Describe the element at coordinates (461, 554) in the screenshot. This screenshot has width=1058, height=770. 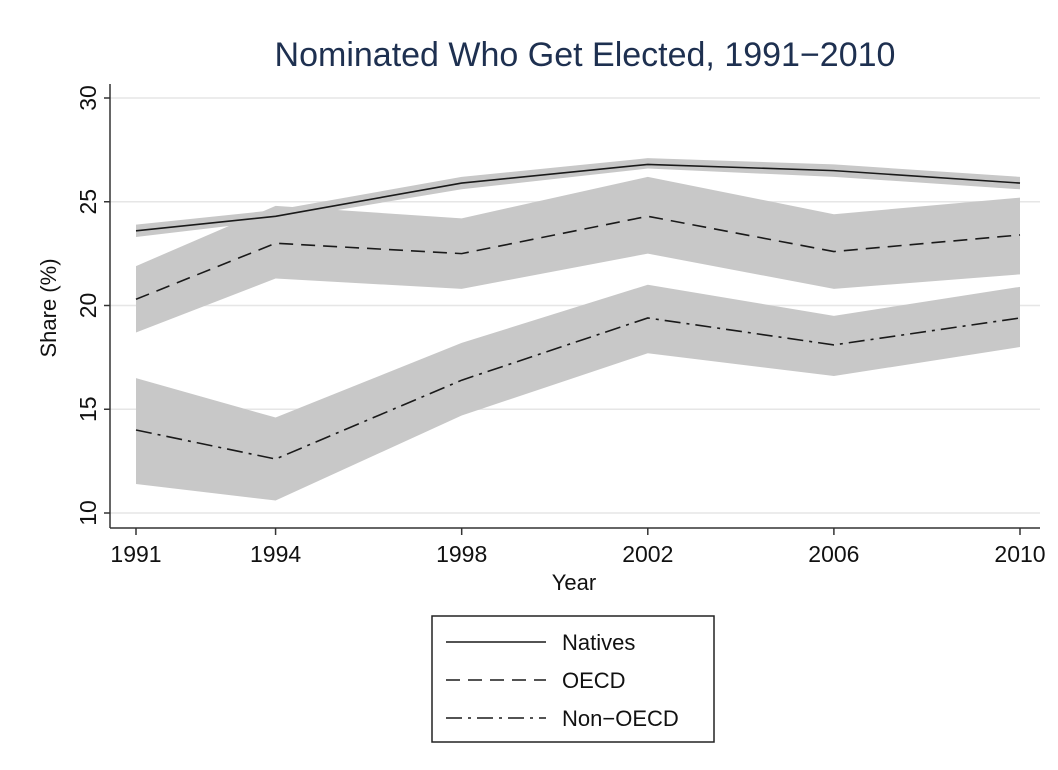
I see `x-tick-label: 1998` at that location.